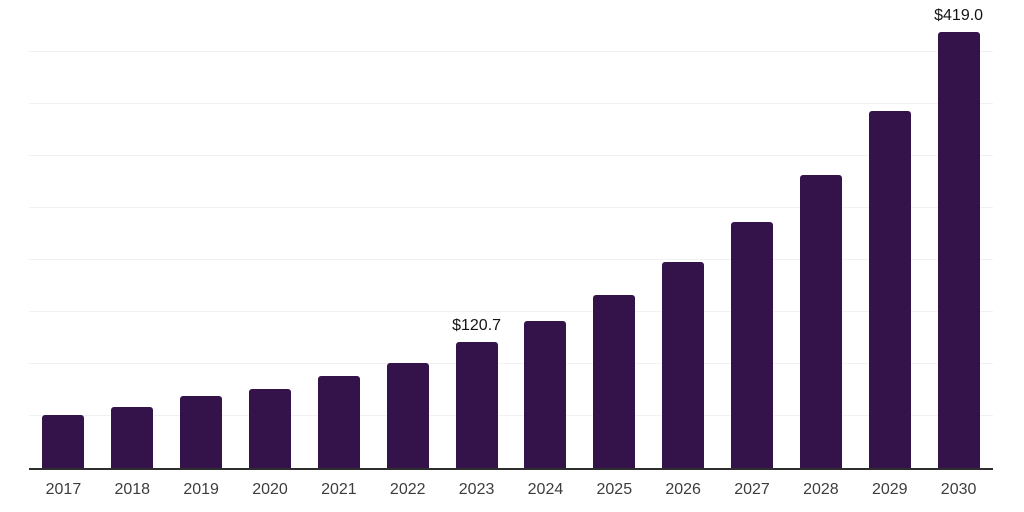  I want to click on bar-2025, so click(614, 381).